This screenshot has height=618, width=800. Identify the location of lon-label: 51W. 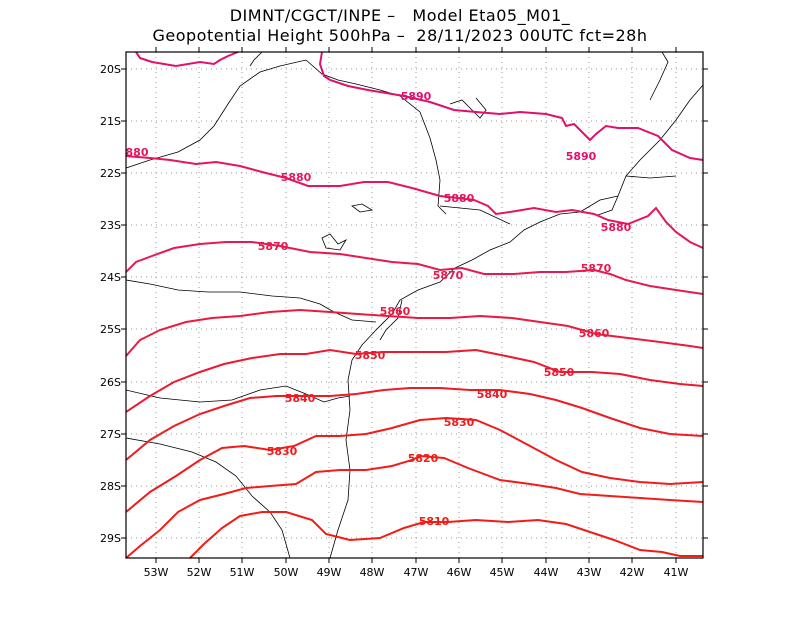
(242, 572).